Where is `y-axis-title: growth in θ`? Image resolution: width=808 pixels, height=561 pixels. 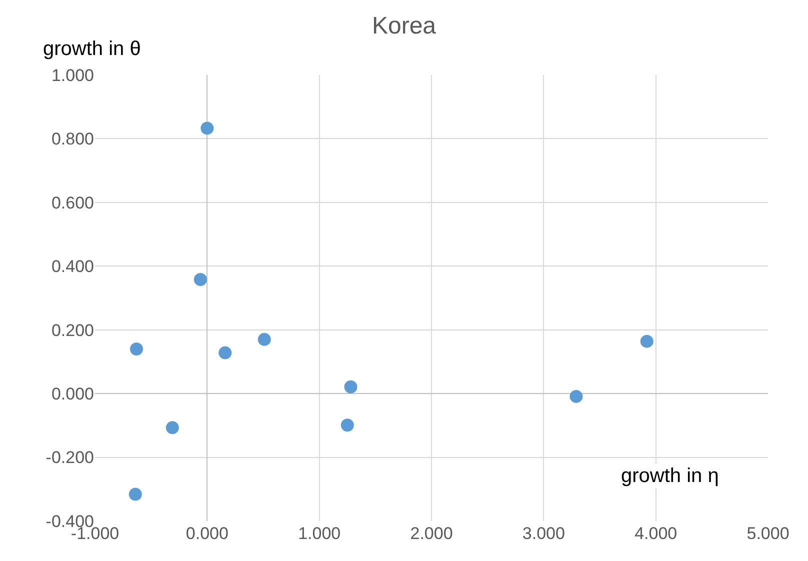 y-axis-title: growth in θ is located at coordinates (92, 49).